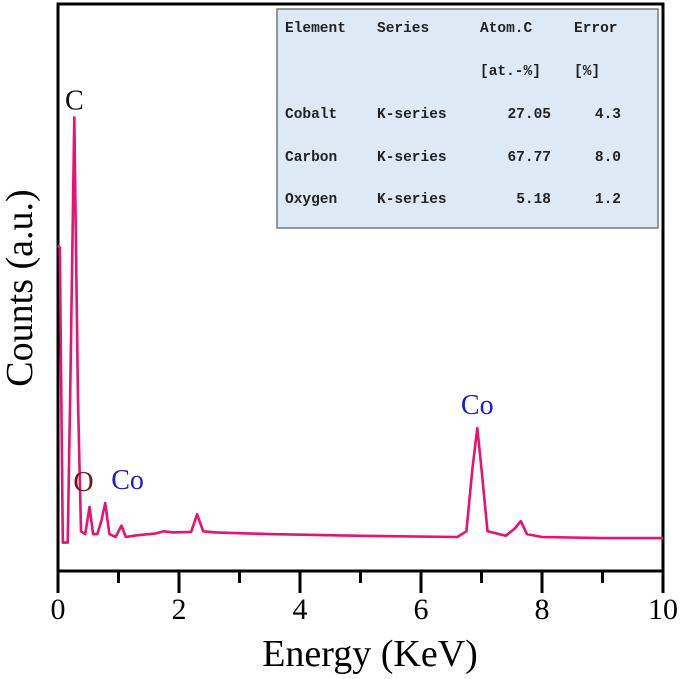  I want to click on x-axis-title: Energy (KeV), so click(370, 654).